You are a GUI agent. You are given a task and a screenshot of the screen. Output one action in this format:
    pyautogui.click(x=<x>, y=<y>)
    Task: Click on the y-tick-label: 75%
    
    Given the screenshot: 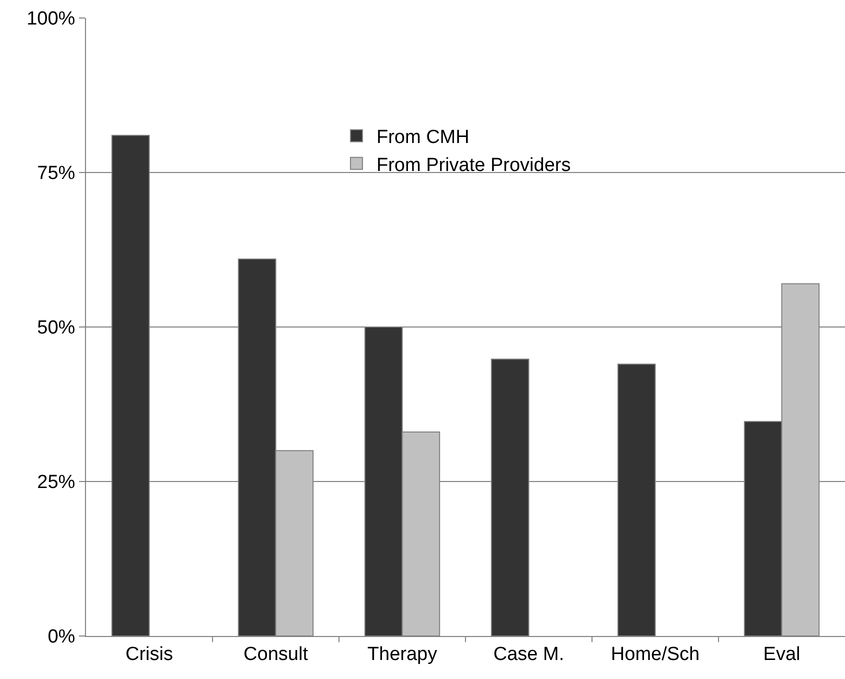 What is the action you would take?
    pyautogui.click(x=56, y=173)
    